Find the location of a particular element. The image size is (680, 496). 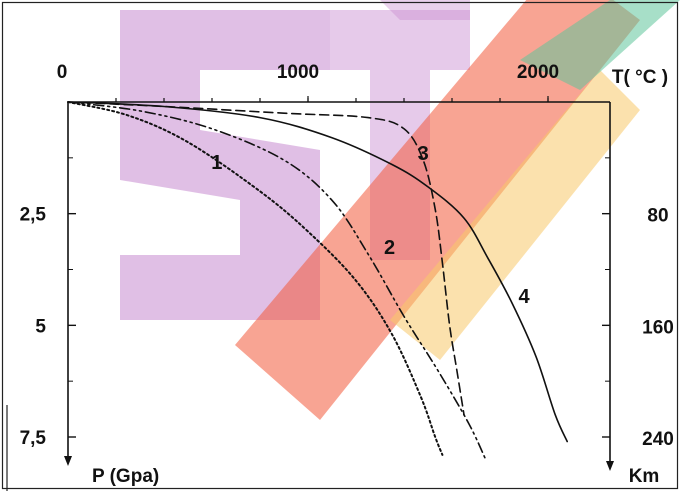

y-right-tick-label: 240 is located at coordinates (658, 439).